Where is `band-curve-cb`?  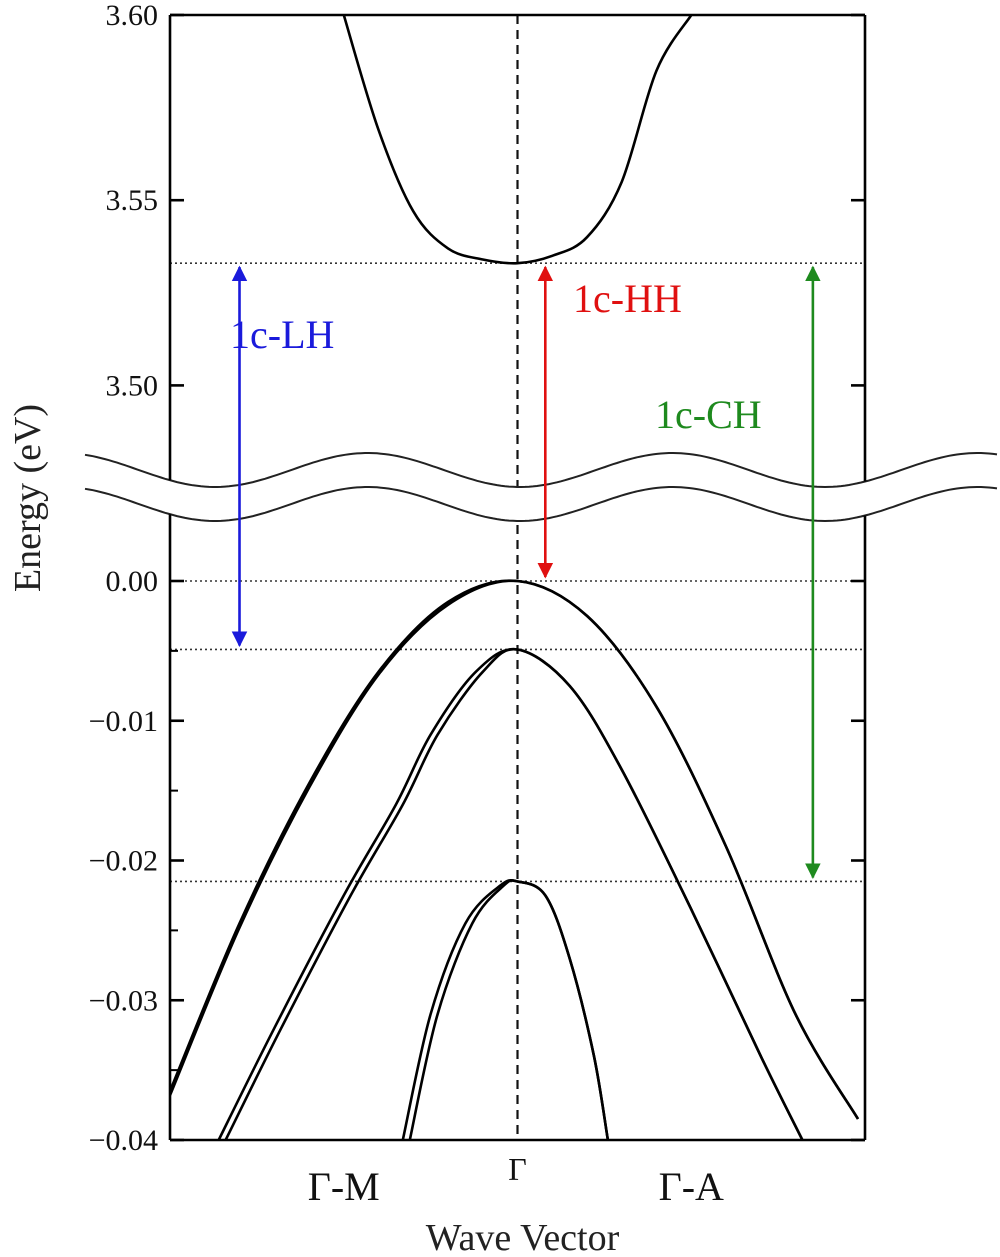 band-curve-cb is located at coordinates (517, 140).